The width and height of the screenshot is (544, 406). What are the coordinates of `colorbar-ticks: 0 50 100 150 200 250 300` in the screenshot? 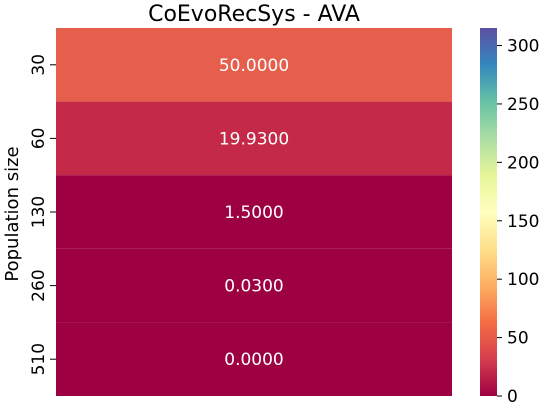 It's located at (518, 221).